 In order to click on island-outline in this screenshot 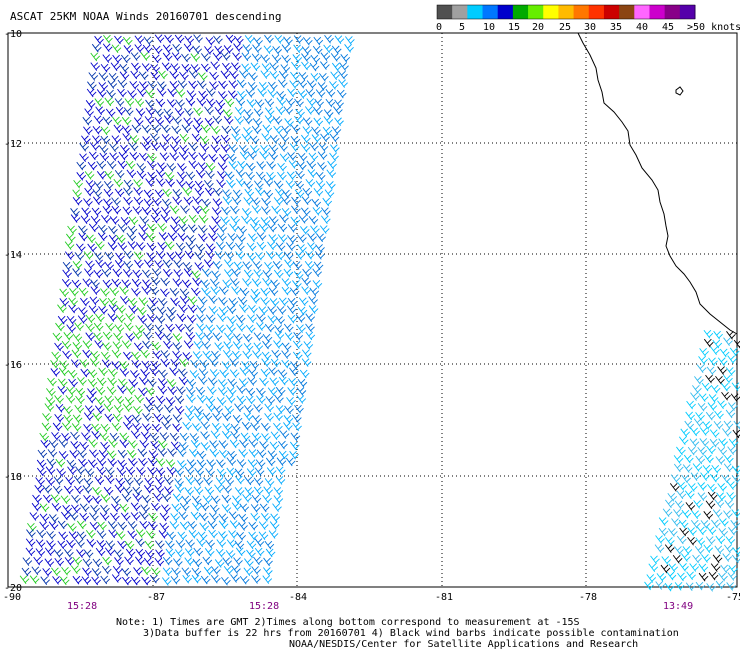, I will do `click(679, 91)`.